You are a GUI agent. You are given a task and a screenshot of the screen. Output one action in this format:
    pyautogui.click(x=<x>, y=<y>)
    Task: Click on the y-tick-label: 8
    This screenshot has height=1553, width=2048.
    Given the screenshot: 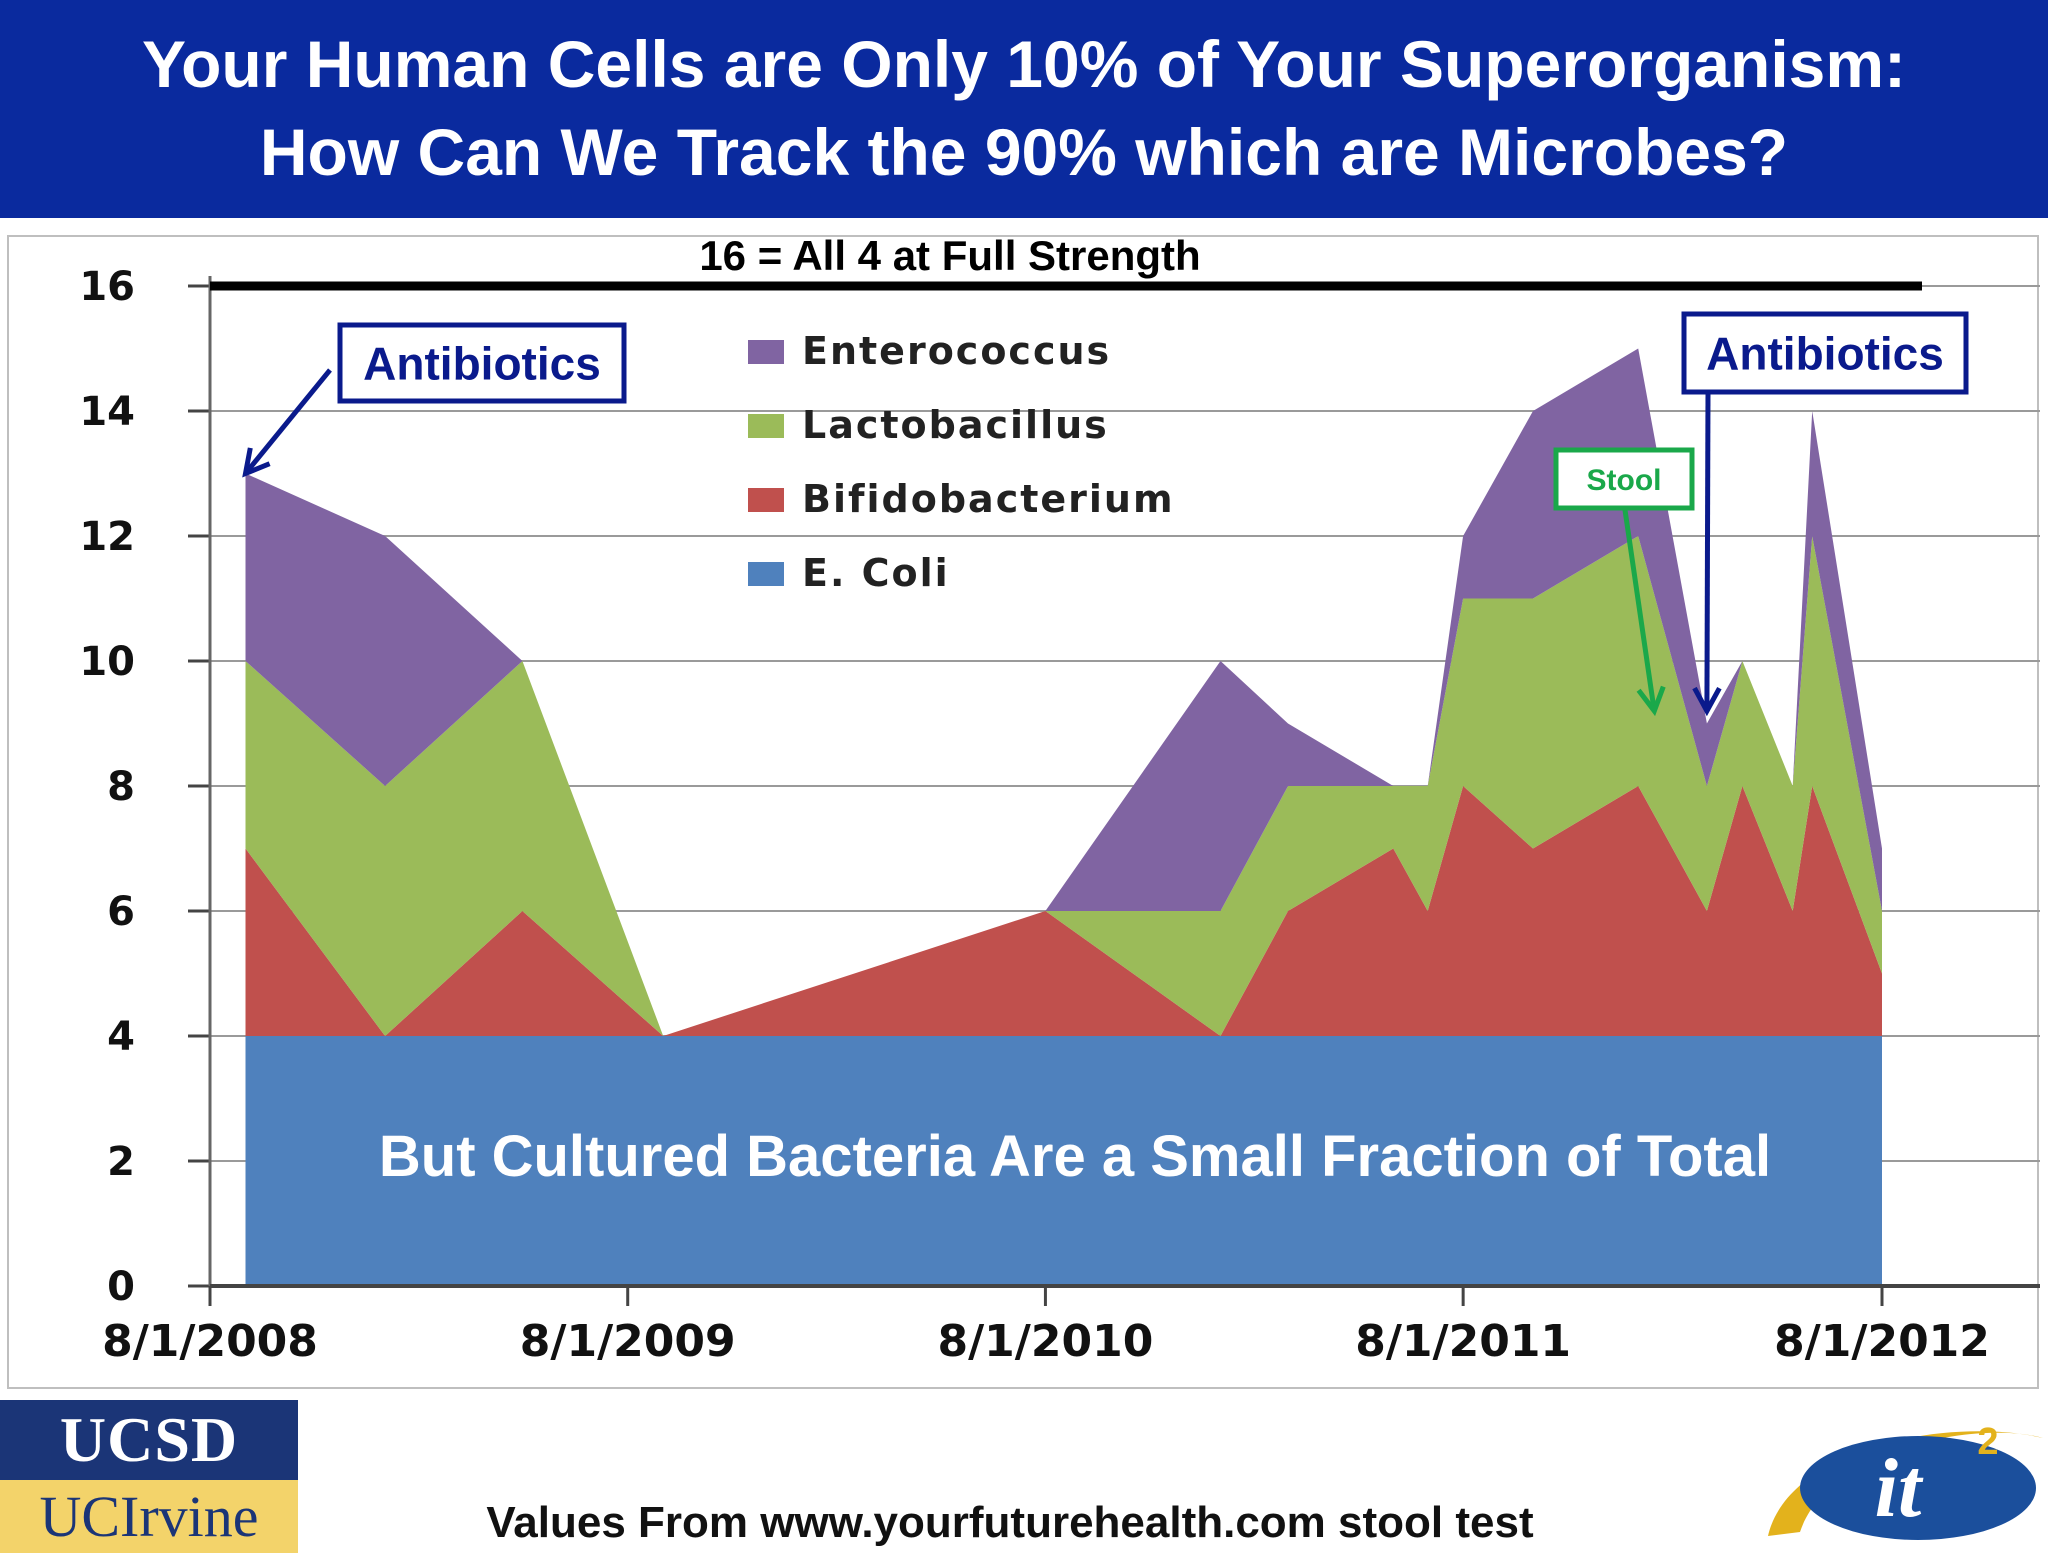 What is the action you would take?
    pyautogui.click(x=121, y=787)
    